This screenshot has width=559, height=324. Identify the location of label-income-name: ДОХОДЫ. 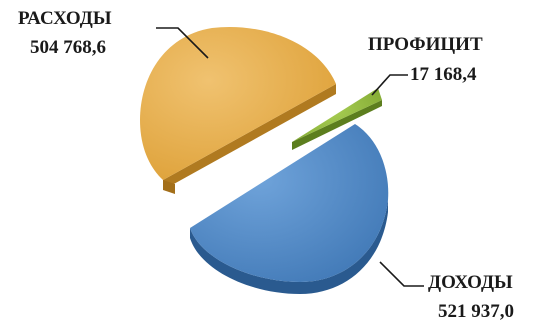
(470, 282).